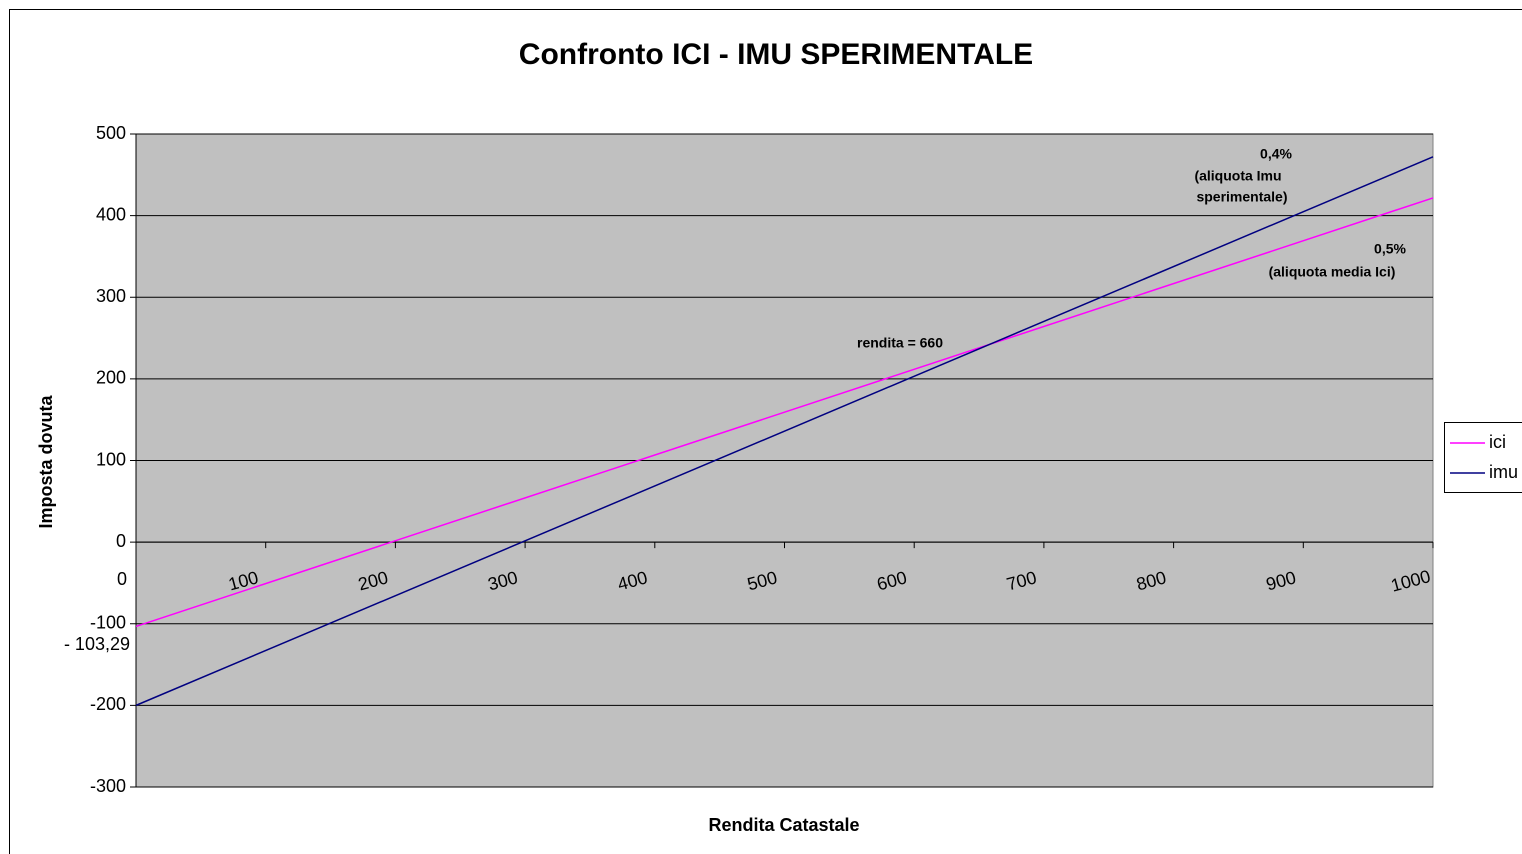  What do you see at coordinates (783, 825) in the screenshot?
I see `x-axis-label: Rendita Catastale` at bounding box center [783, 825].